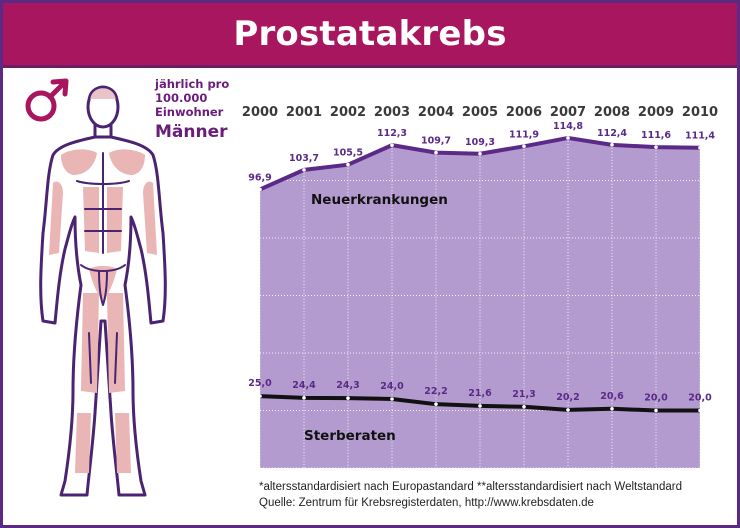  Describe the element at coordinates (567, 397) in the screenshot. I see `data-label-sterberaten: 20,2` at that location.